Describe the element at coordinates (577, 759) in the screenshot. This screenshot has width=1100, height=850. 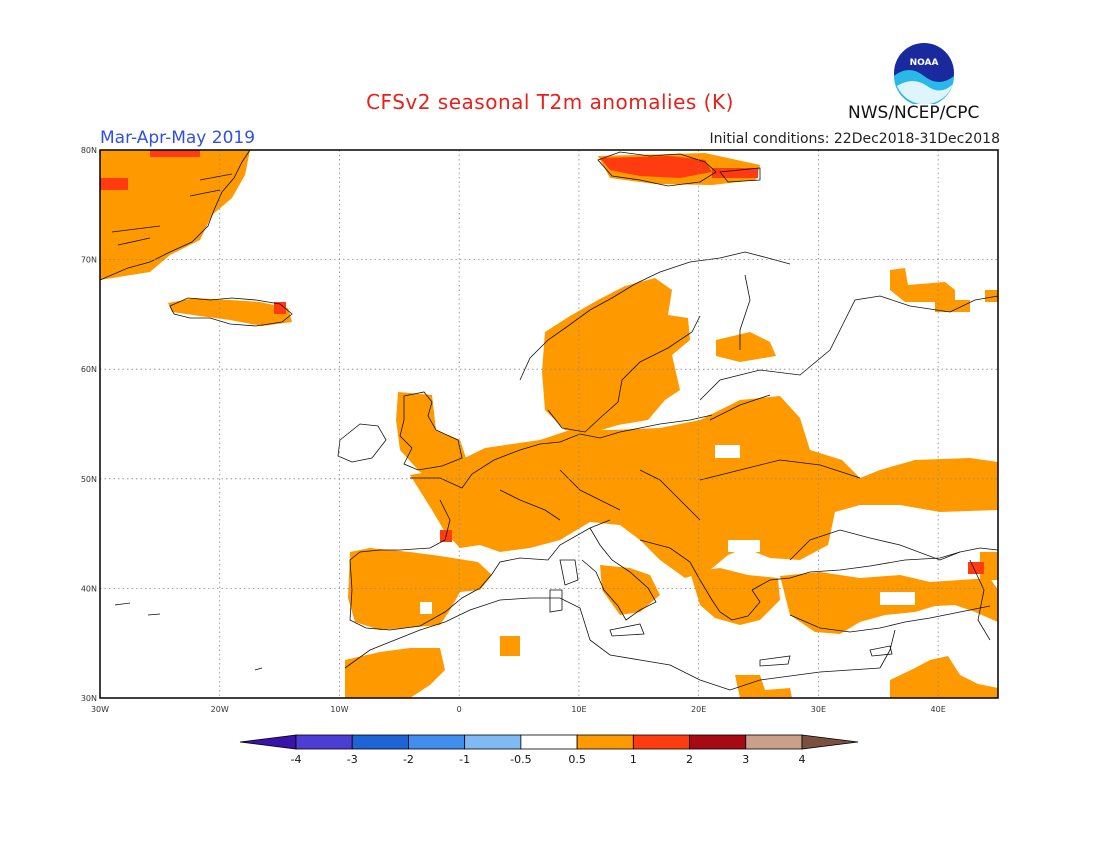
I see `colorbar-label: 0.5` at that location.